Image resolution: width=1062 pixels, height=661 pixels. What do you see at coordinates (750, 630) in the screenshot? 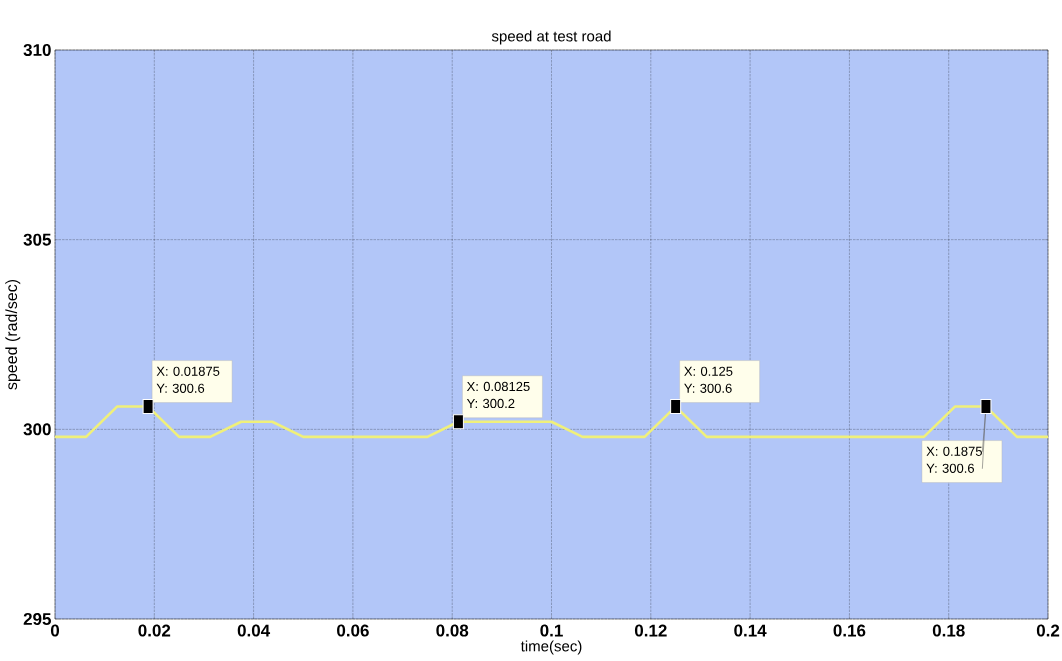
I see `x-tick-label: 0.14` at bounding box center [750, 630].